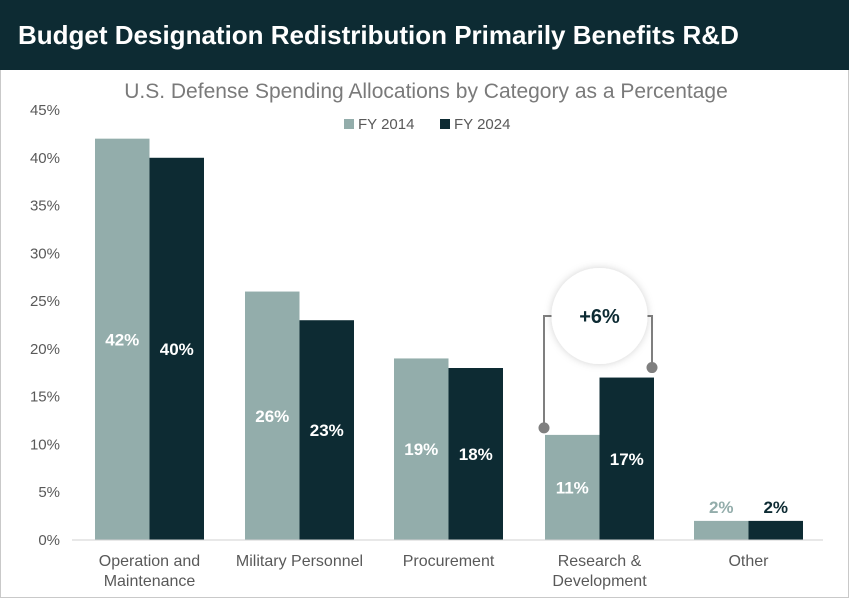 Image resolution: width=849 pixels, height=598 pixels. Describe the element at coordinates (299, 561) in the screenshot. I see `x-category-label: Military Personnel` at that location.